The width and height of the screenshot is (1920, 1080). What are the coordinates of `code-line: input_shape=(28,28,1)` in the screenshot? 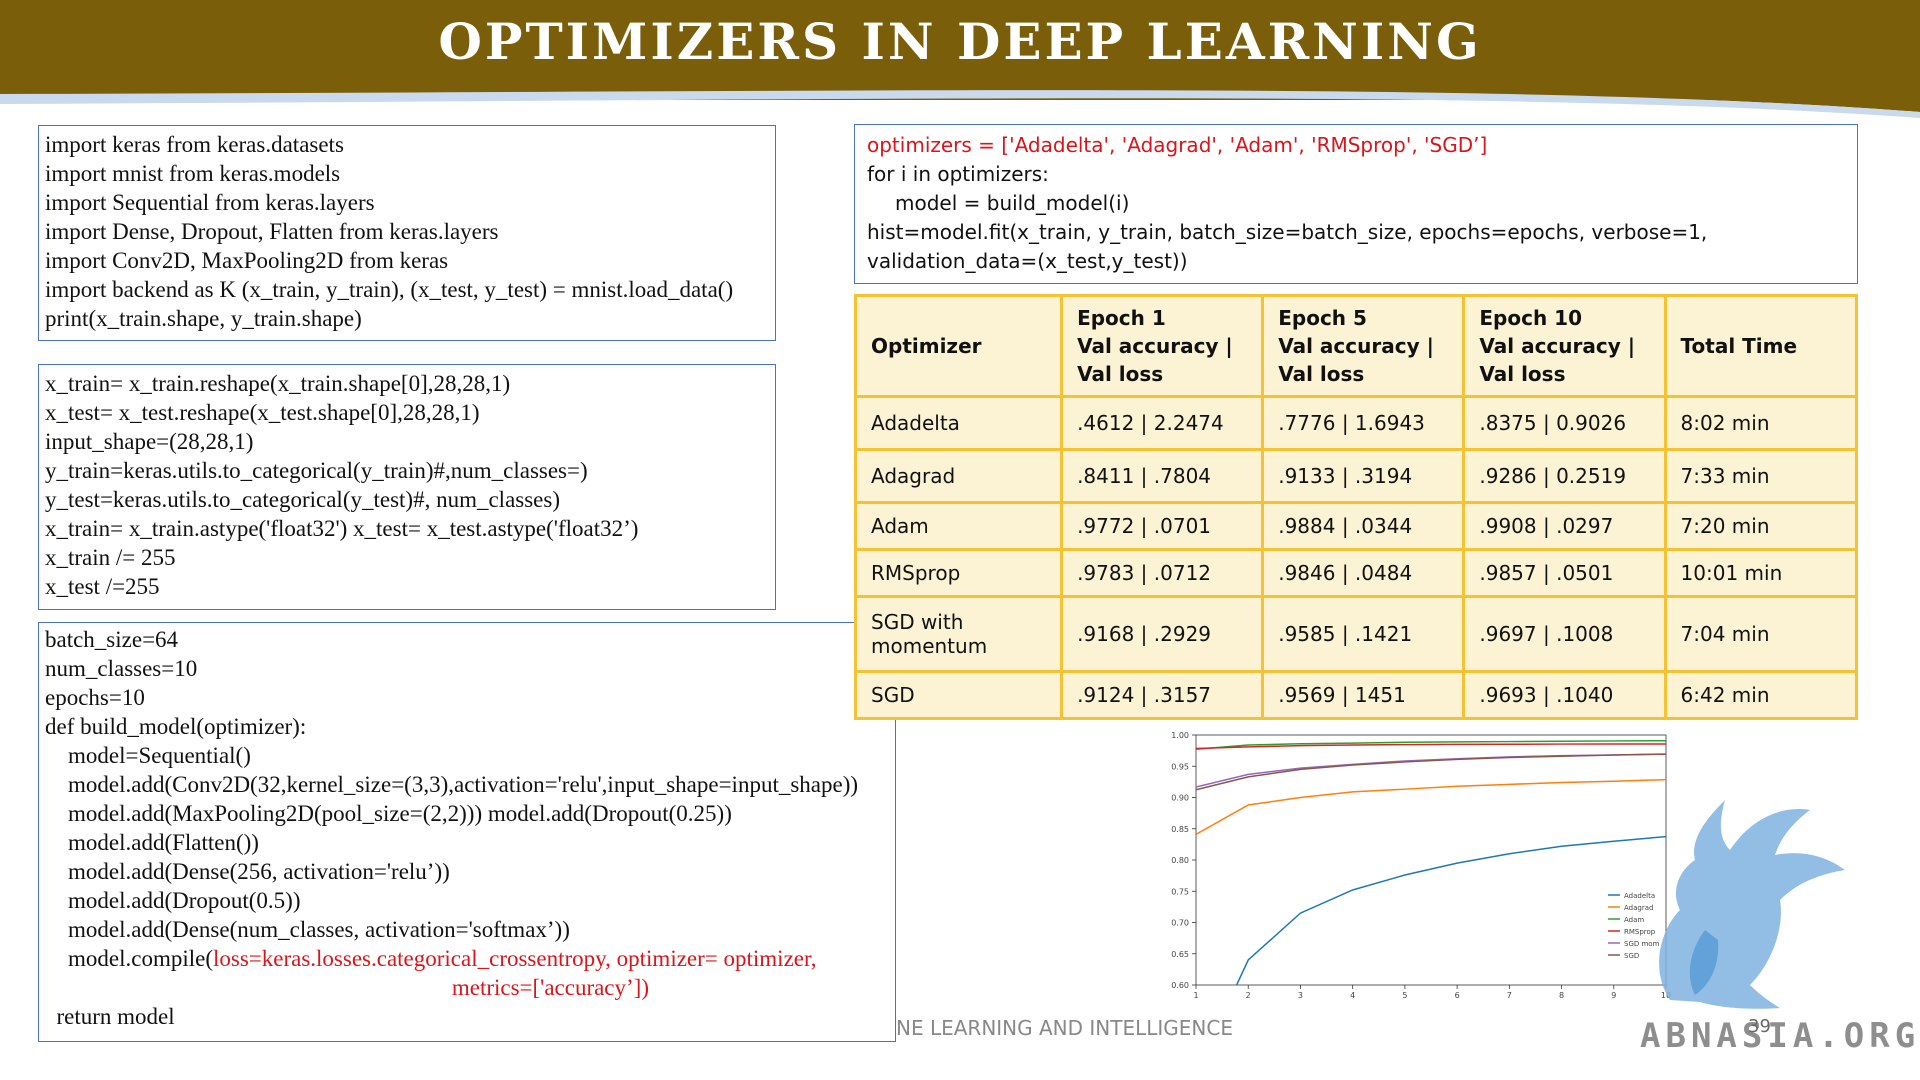 It's located at (149, 441).